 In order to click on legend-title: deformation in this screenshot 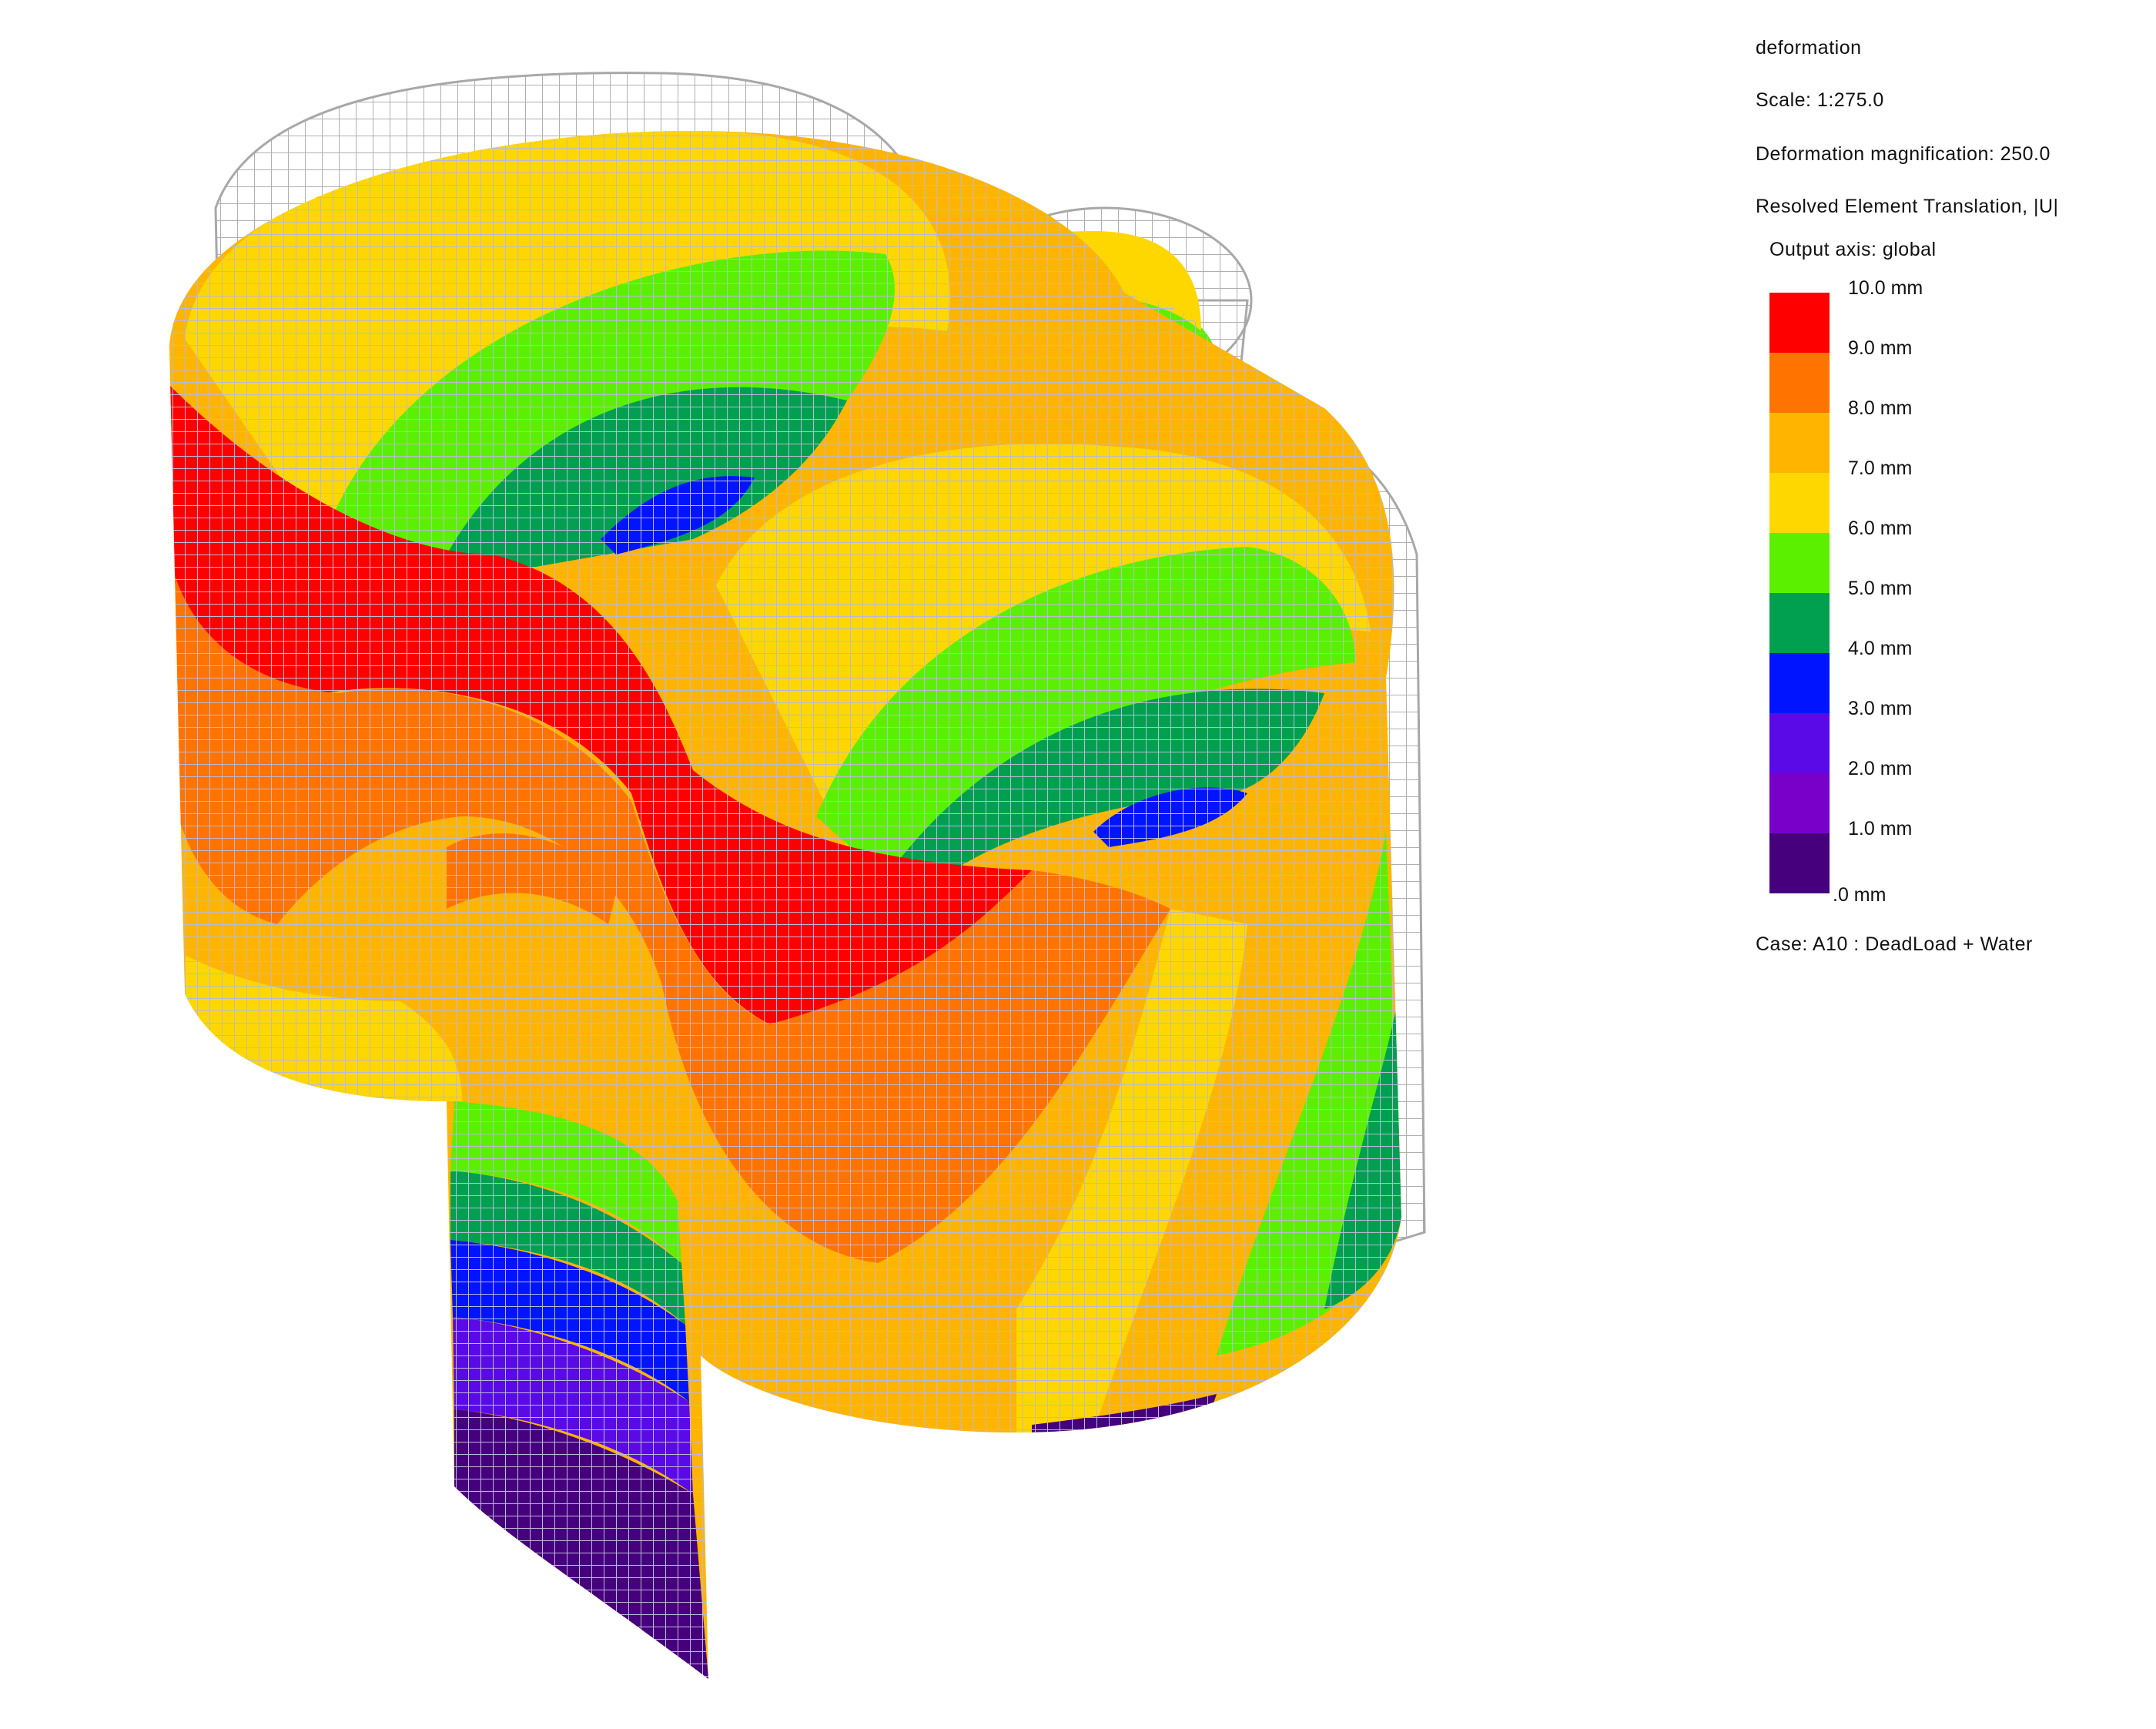, I will do `click(1809, 48)`.